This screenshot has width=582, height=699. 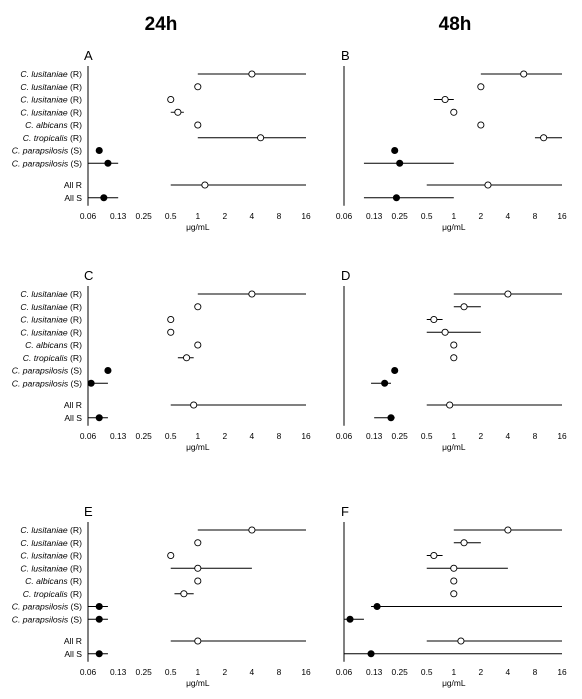 What do you see at coordinates (455, 24) in the screenshot?
I see `column-header-48h: 48h` at bounding box center [455, 24].